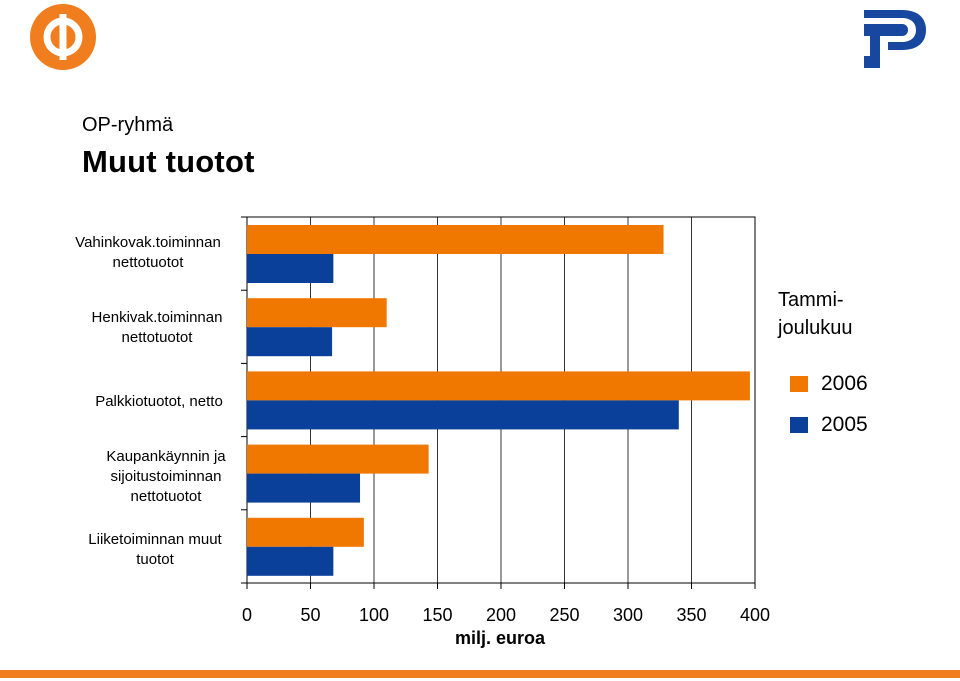  What do you see at coordinates (564, 615) in the screenshot?
I see `x-tick-label-250: 250` at bounding box center [564, 615].